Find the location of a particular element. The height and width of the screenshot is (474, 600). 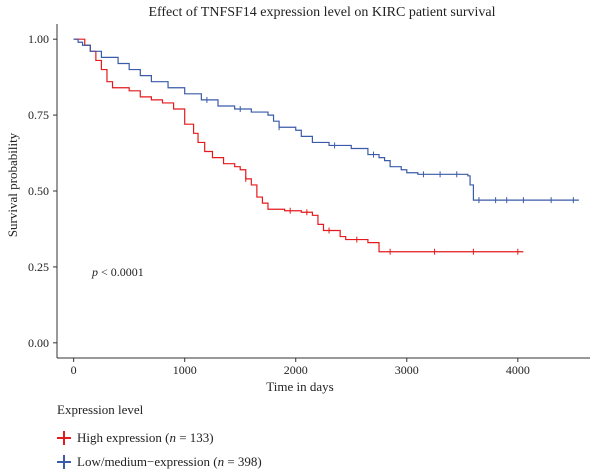

legend-label-high: High expression (n = 133) is located at coordinates (145, 437).